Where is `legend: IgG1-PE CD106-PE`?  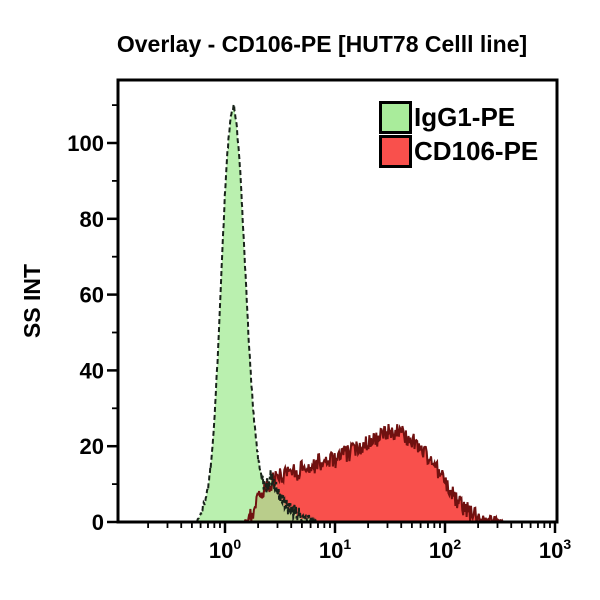 legend: IgG1-PE CD106-PE is located at coordinates (458, 135).